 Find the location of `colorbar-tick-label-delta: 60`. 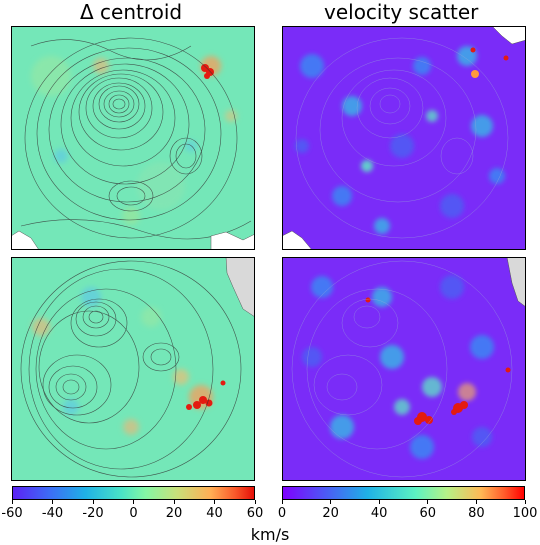

colorbar-tick-label-delta: 60 is located at coordinates (255, 513).